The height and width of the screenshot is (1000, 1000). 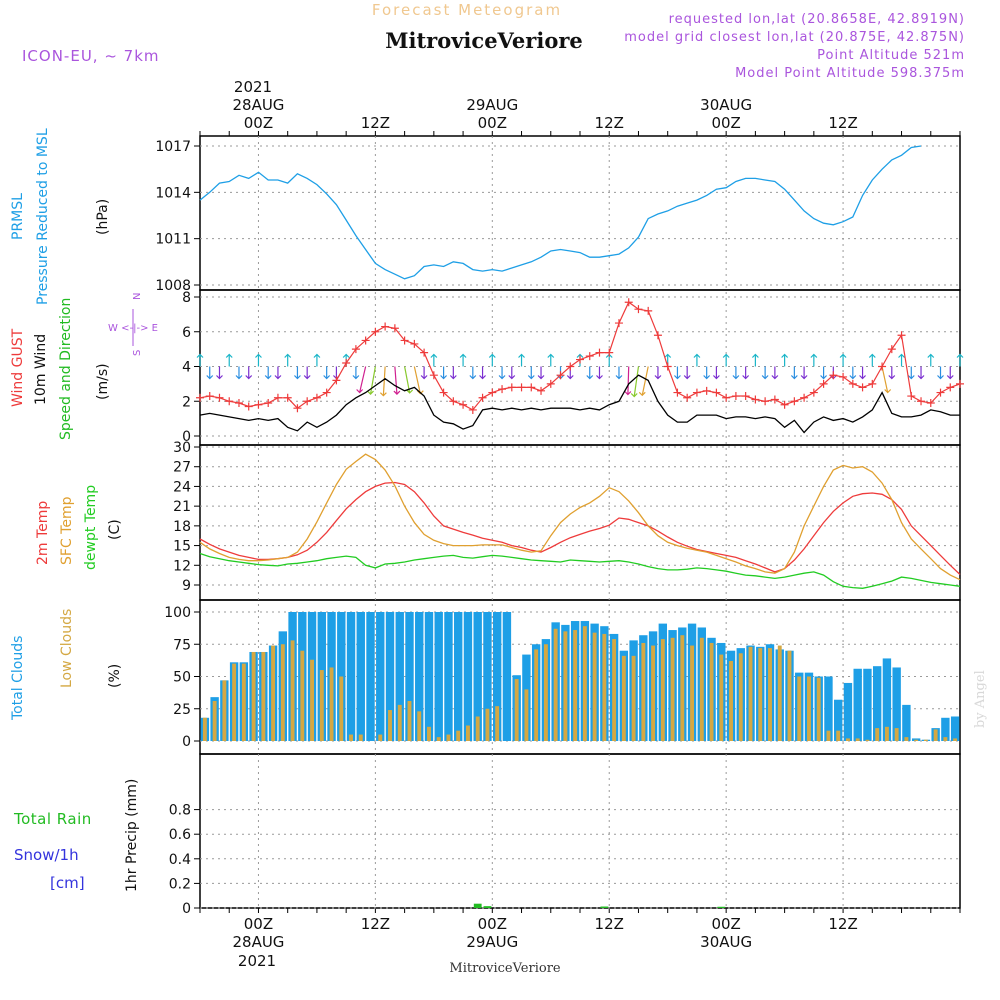 What do you see at coordinates (180, 884) in the screenshot?
I see `precip-tick-label: 0.2` at bounding box center [180, 884].